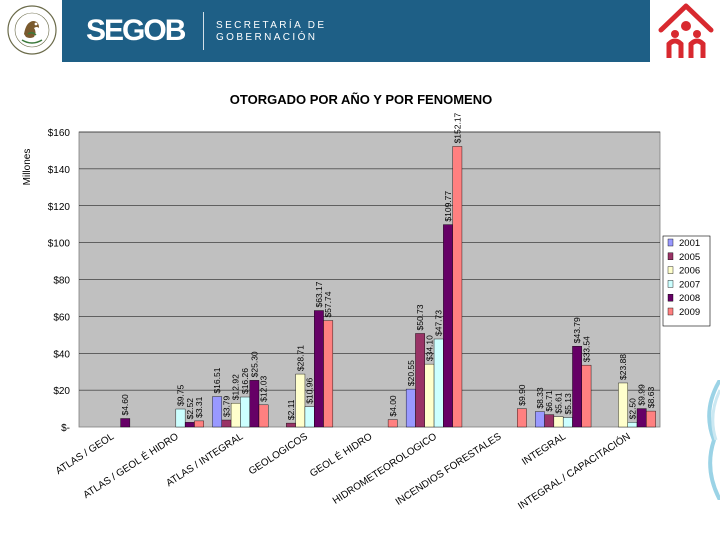  What do you see at coordinates (65, 428) in the screenshot?
I see `y-tick-label: $-` at bounding box center [65, 428].